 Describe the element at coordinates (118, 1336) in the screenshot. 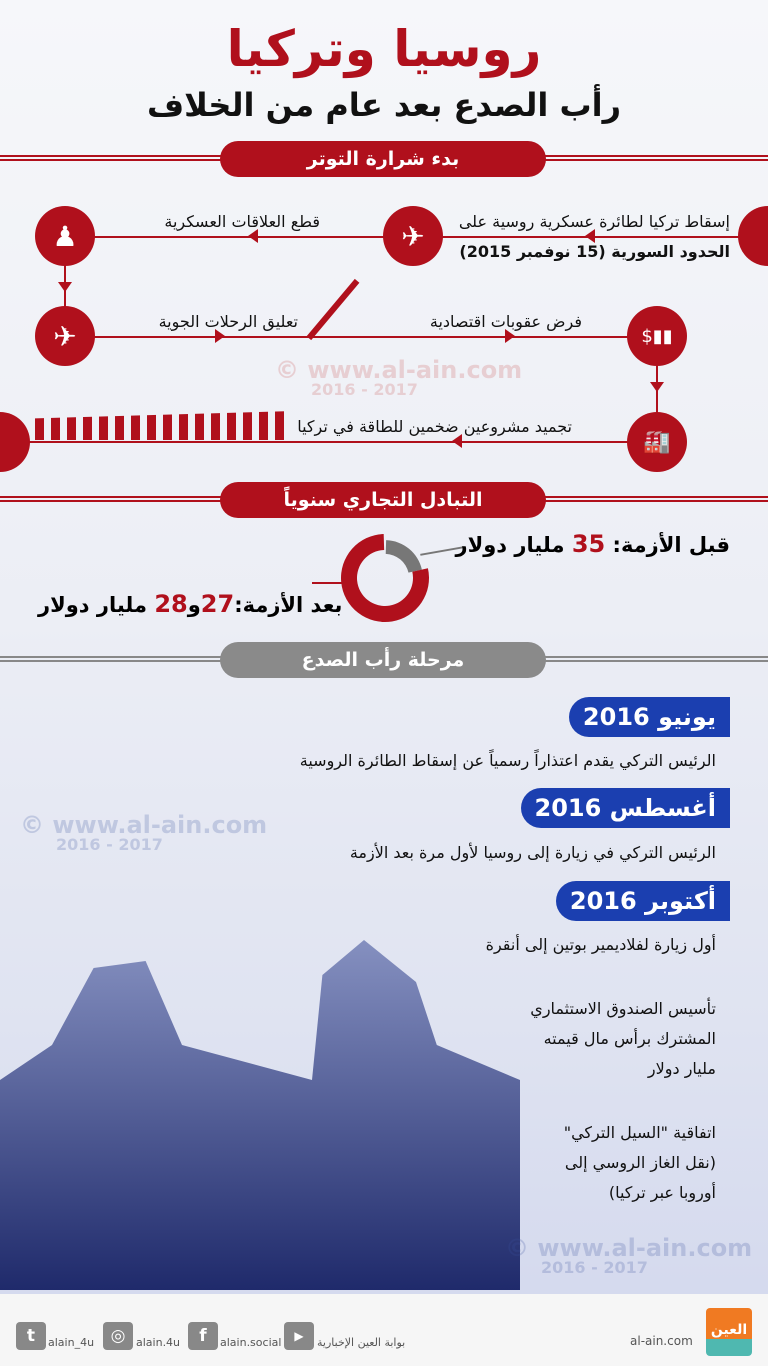

I see `instagram-icon: ◎` at that location.